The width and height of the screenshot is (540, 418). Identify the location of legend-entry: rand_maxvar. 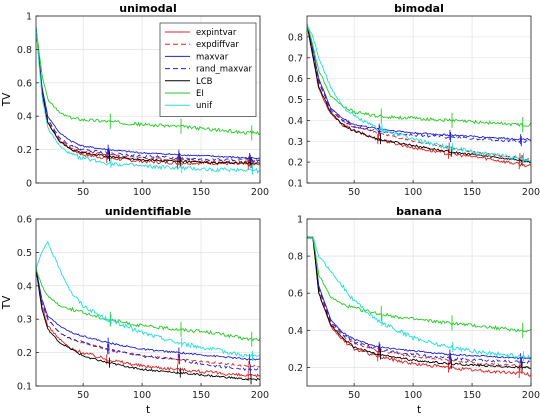
(224, 70).